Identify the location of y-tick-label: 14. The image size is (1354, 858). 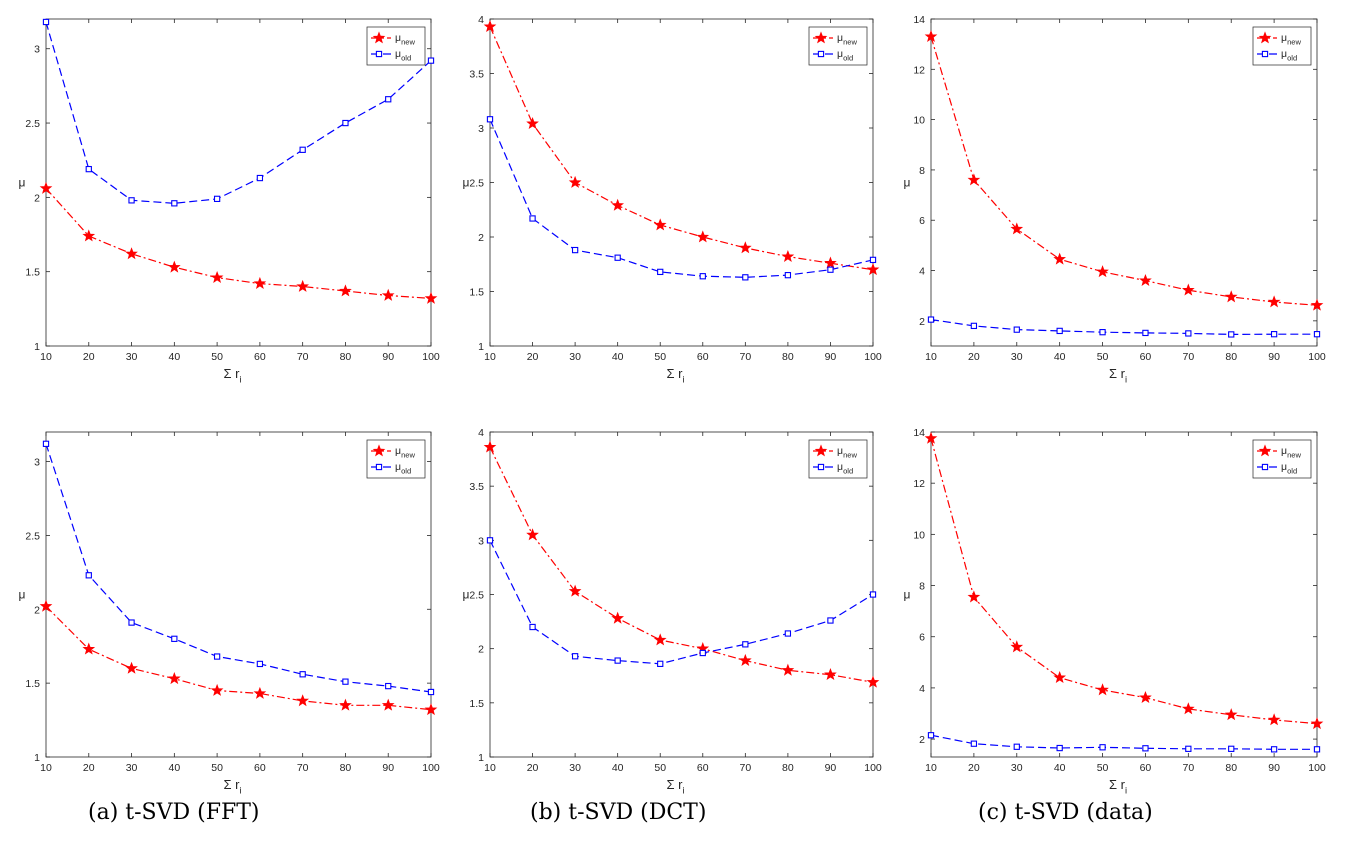
(919, 433).